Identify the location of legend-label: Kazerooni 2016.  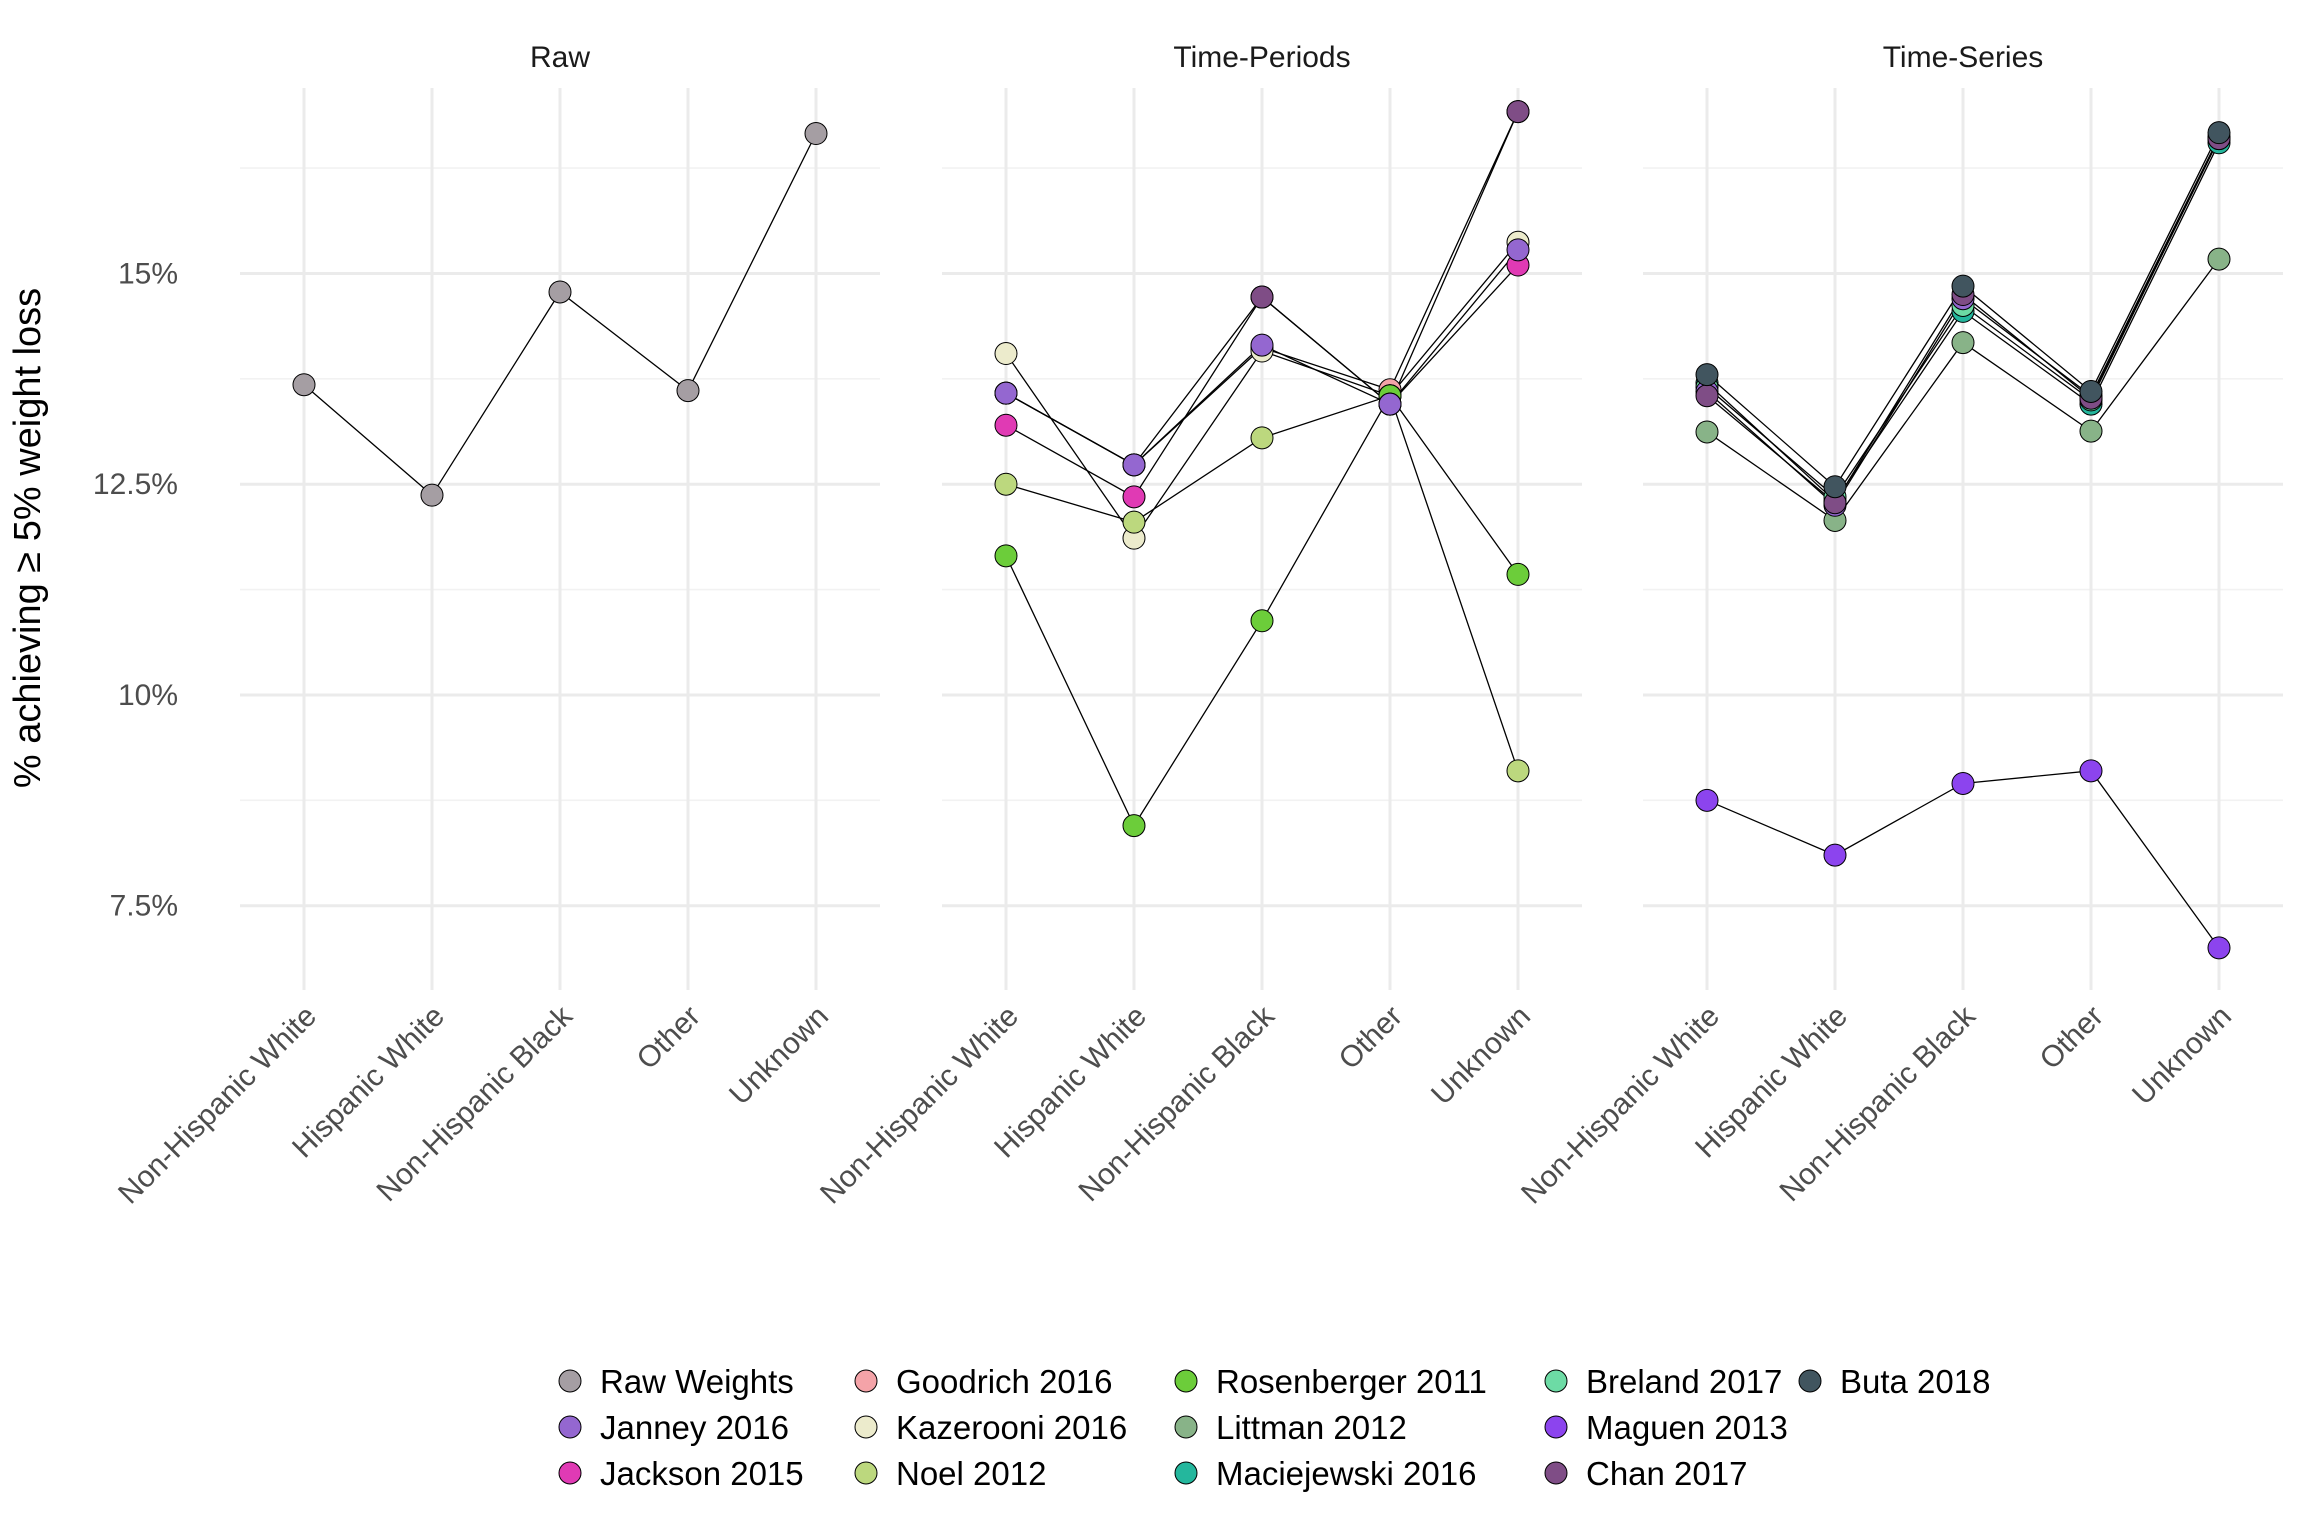
(1011, 1427).